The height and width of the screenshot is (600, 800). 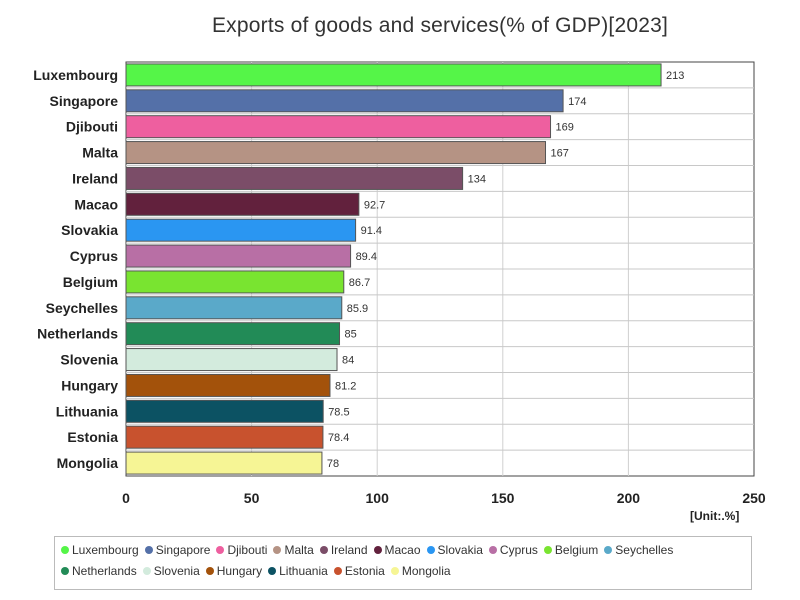 I want to click on category-label: Hungary, so click(x=89, y=385).